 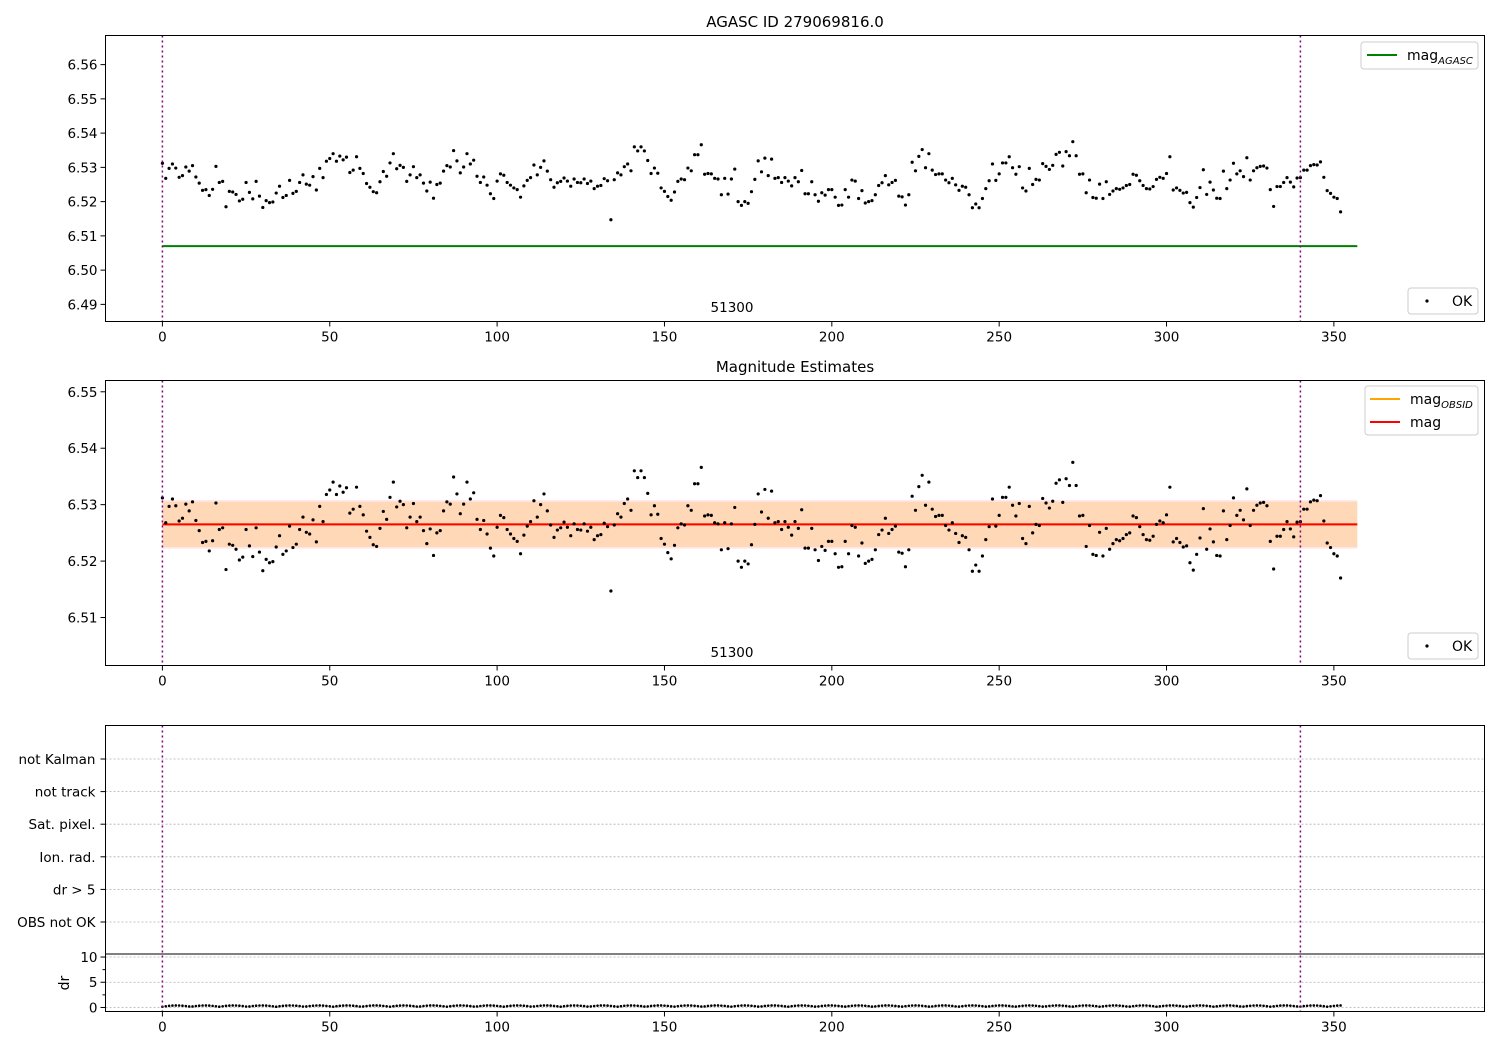 I want to click on agasc-x-tick-label: 0, so click(x=162, y=338).